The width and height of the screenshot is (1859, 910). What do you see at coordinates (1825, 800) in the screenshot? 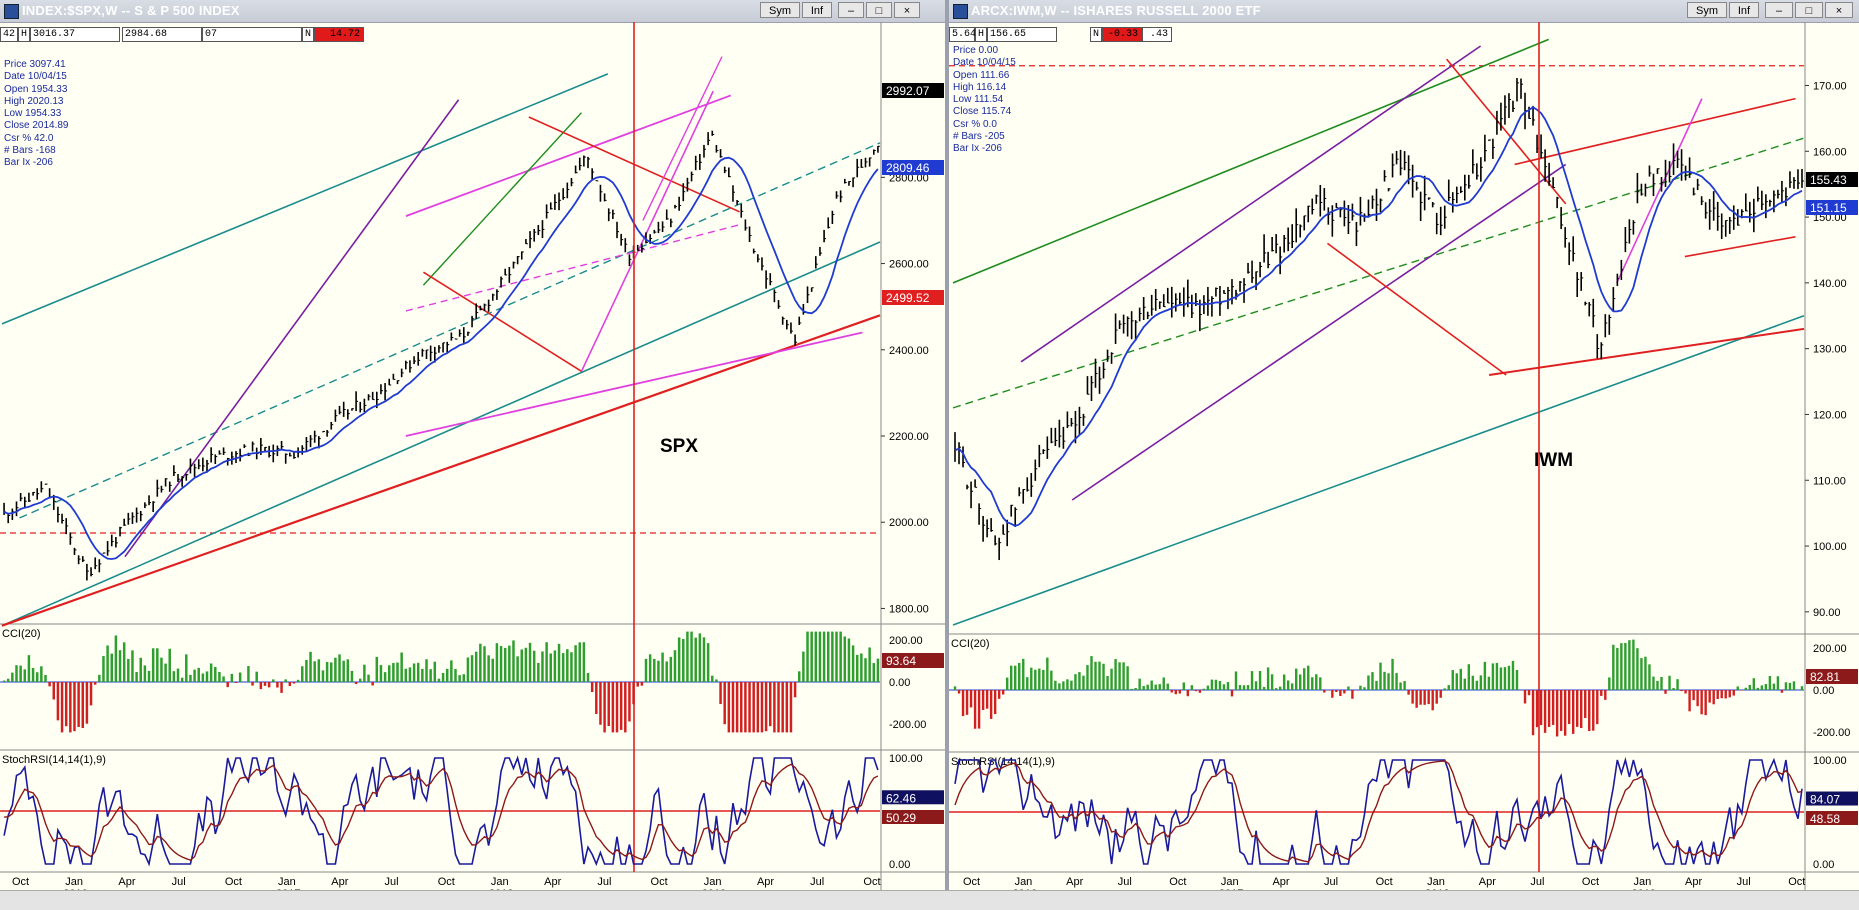
I see `stochrsi-badge-label: 84.07` at bounding box center [1825, 800].